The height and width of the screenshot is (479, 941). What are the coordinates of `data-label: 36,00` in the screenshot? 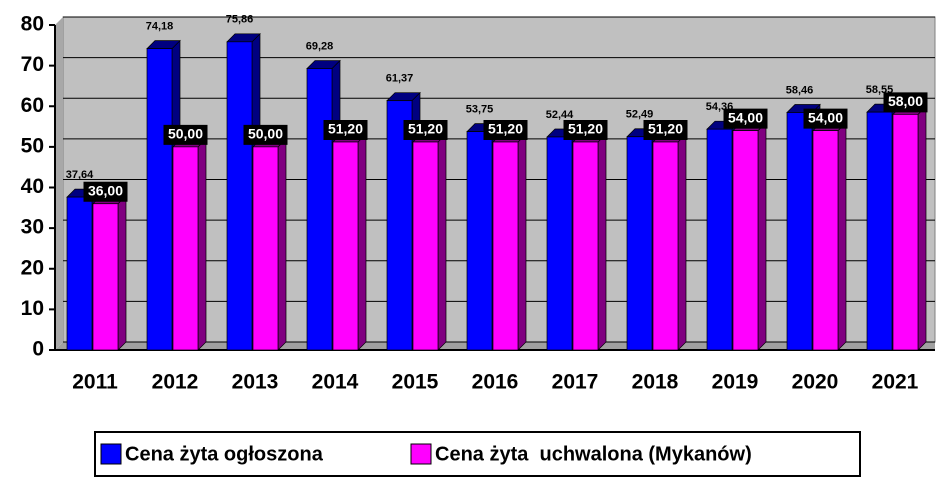 It's located at (105, 190).